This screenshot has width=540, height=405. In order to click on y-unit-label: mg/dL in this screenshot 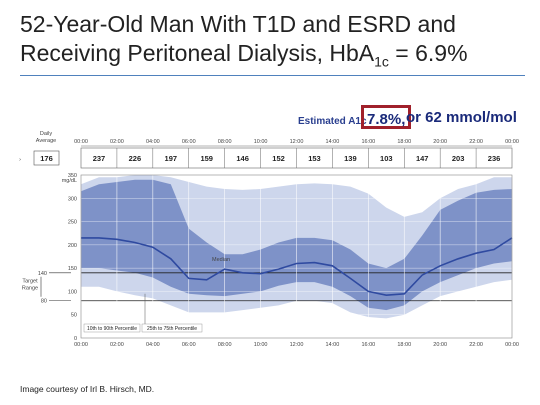, I will do `click(69, 181)`.